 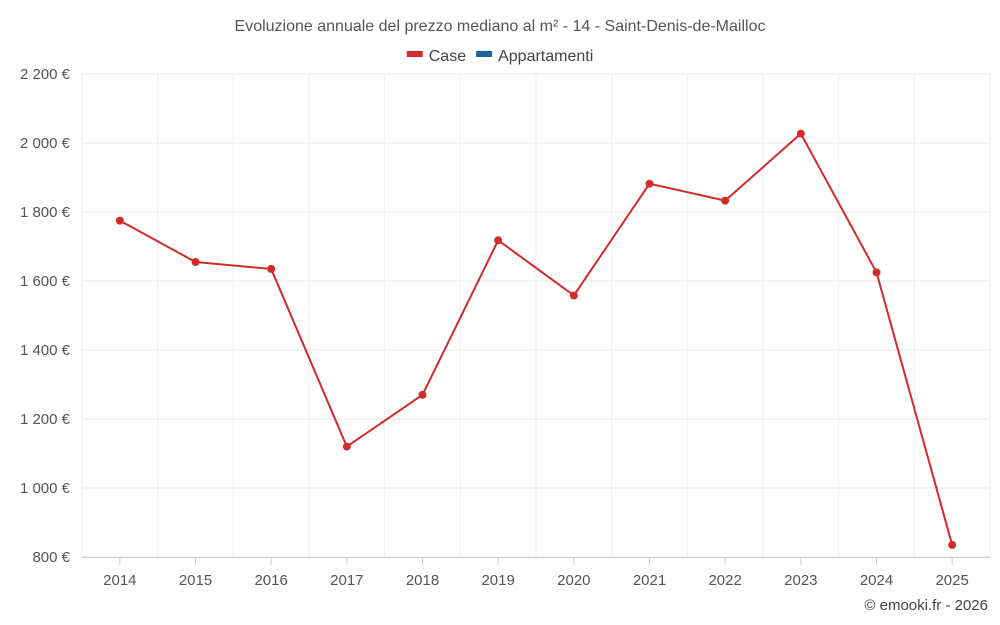 I want to click on x-tick-label: 2024, so click(x=876, y=580).